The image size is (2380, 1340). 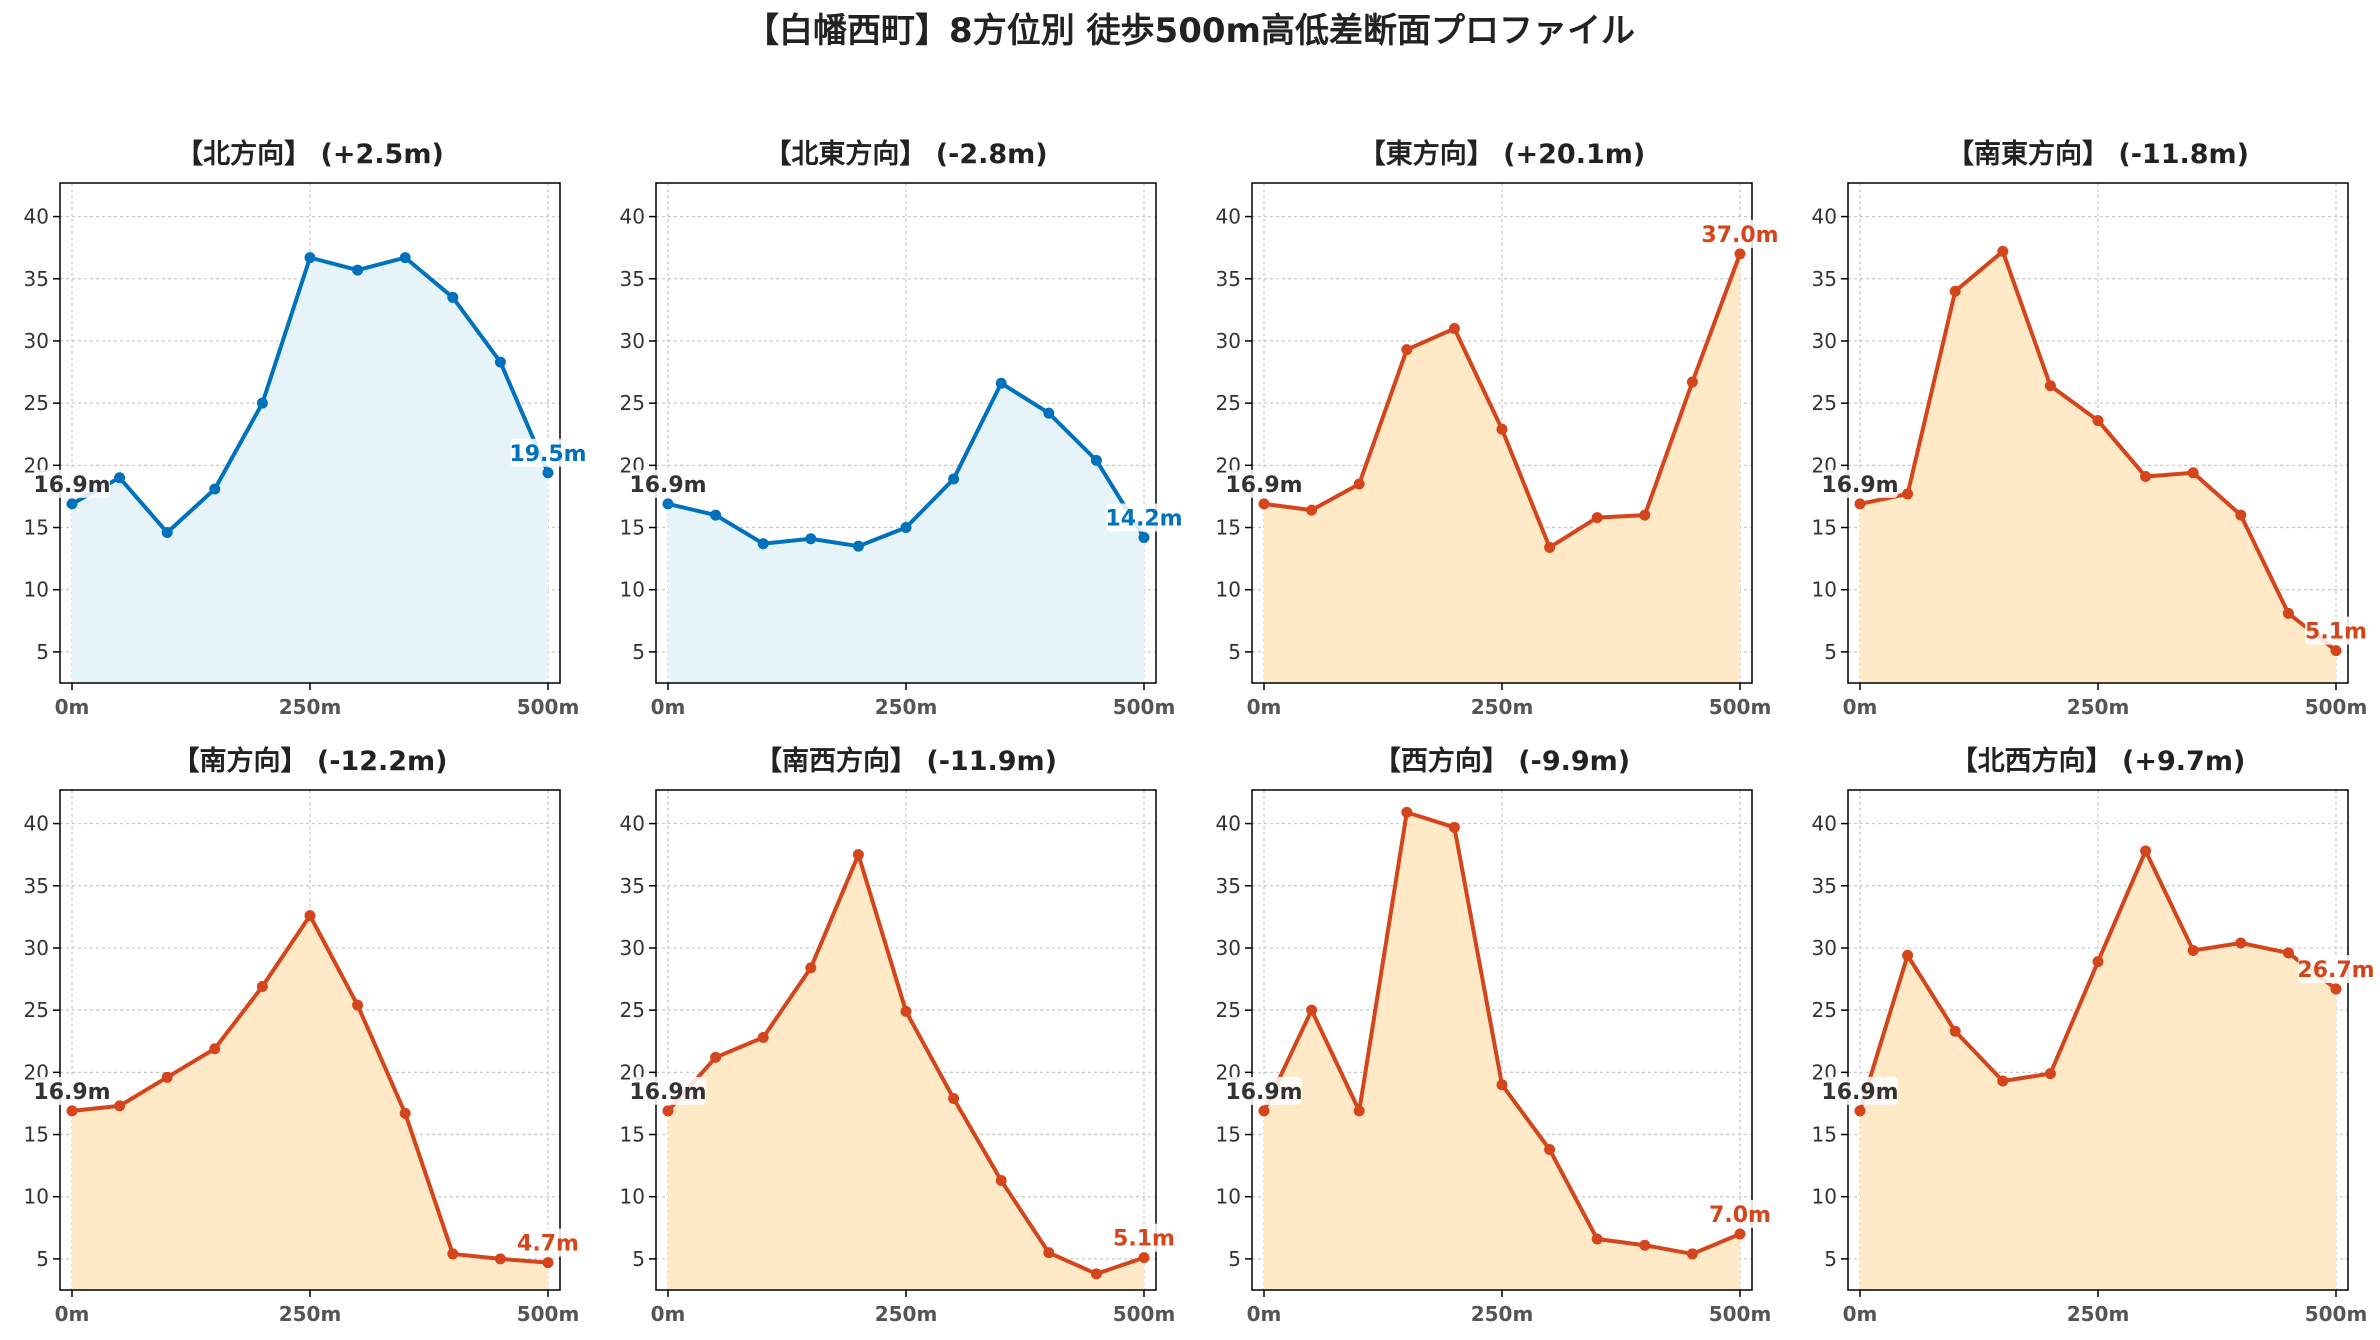 I want to click on y-tick-label: 40, so click(x=36, y=217).